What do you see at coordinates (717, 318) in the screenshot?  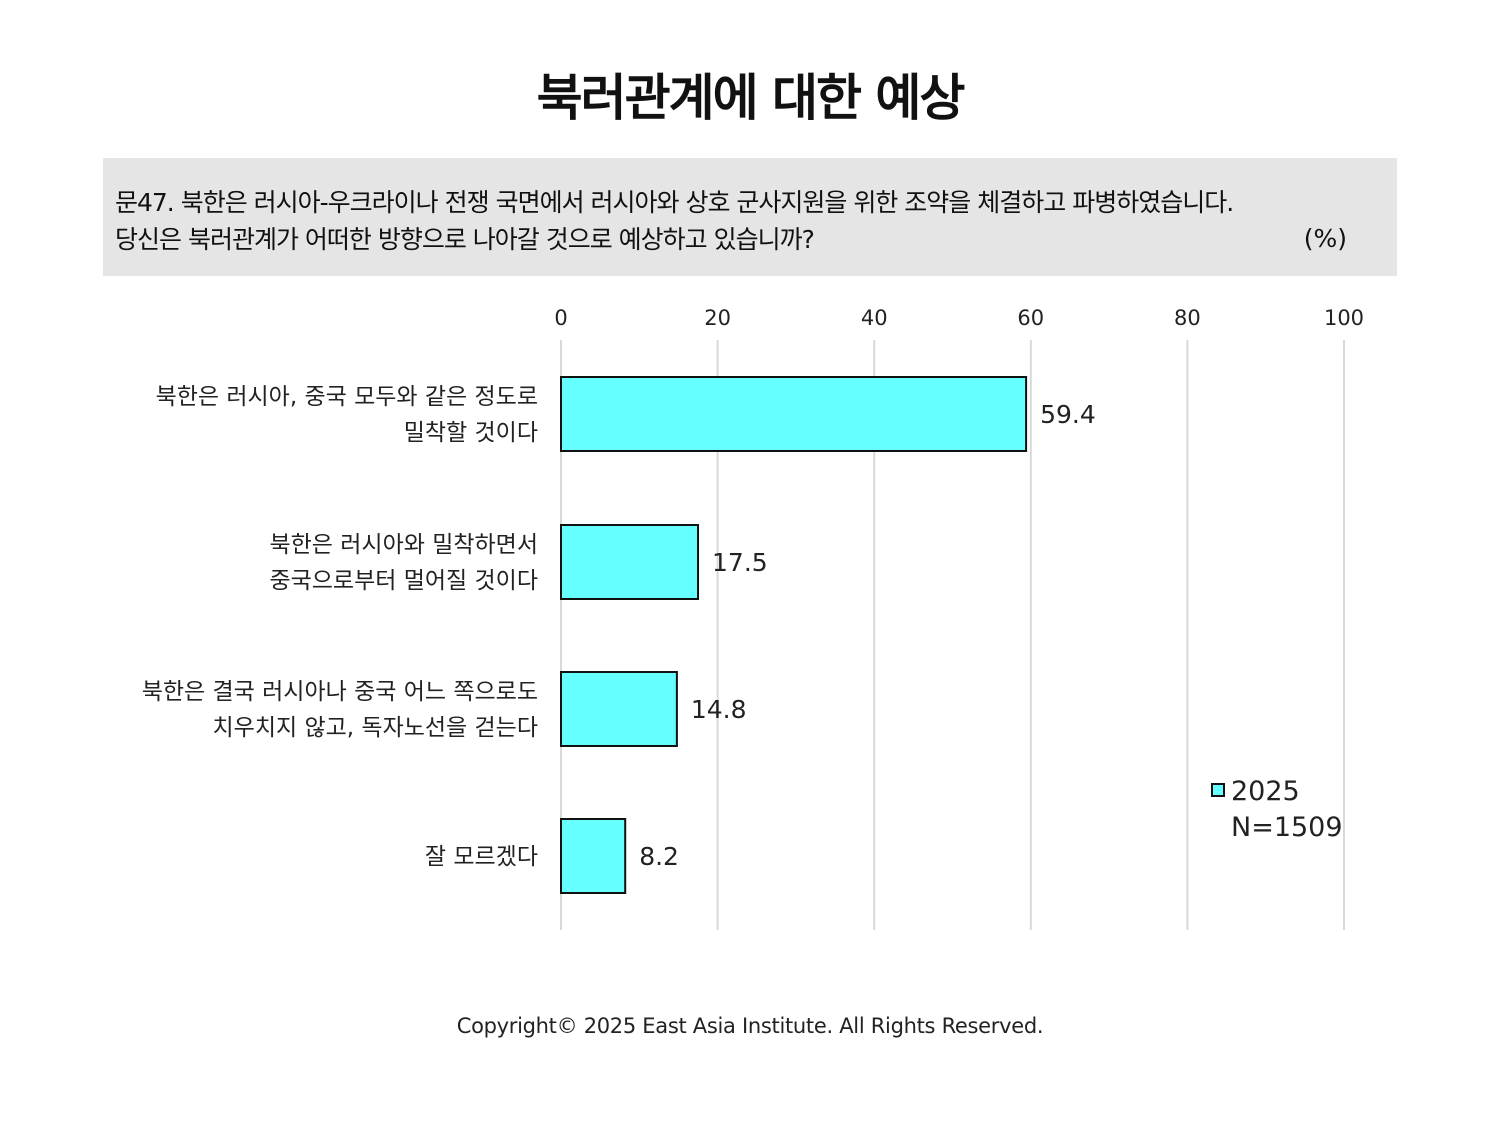 I see `x-tick-label: 20` at bounding box center [717, 318].